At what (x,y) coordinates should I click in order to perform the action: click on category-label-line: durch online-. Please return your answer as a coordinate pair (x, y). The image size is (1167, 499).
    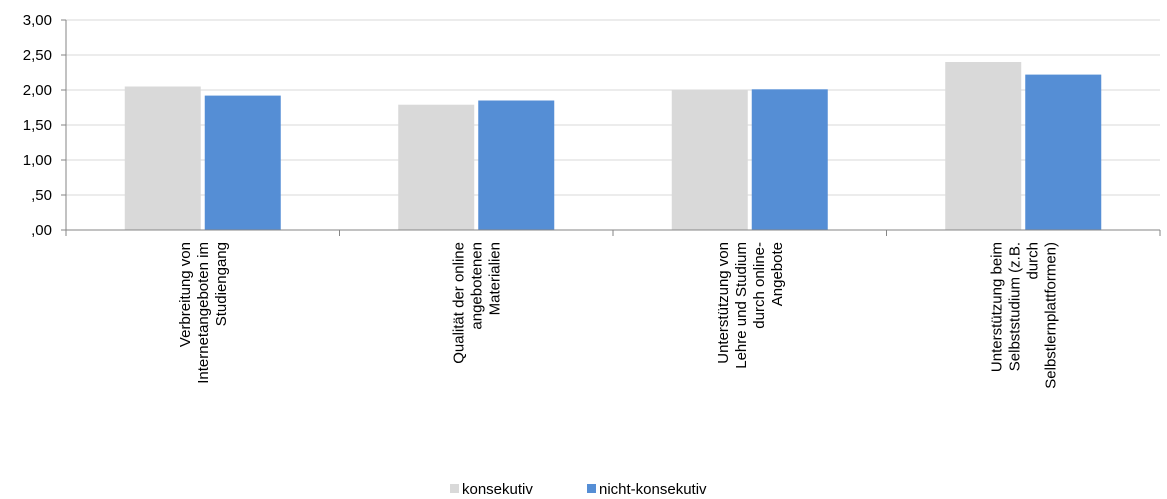
    Looking at the image, I should click on (759, 285).